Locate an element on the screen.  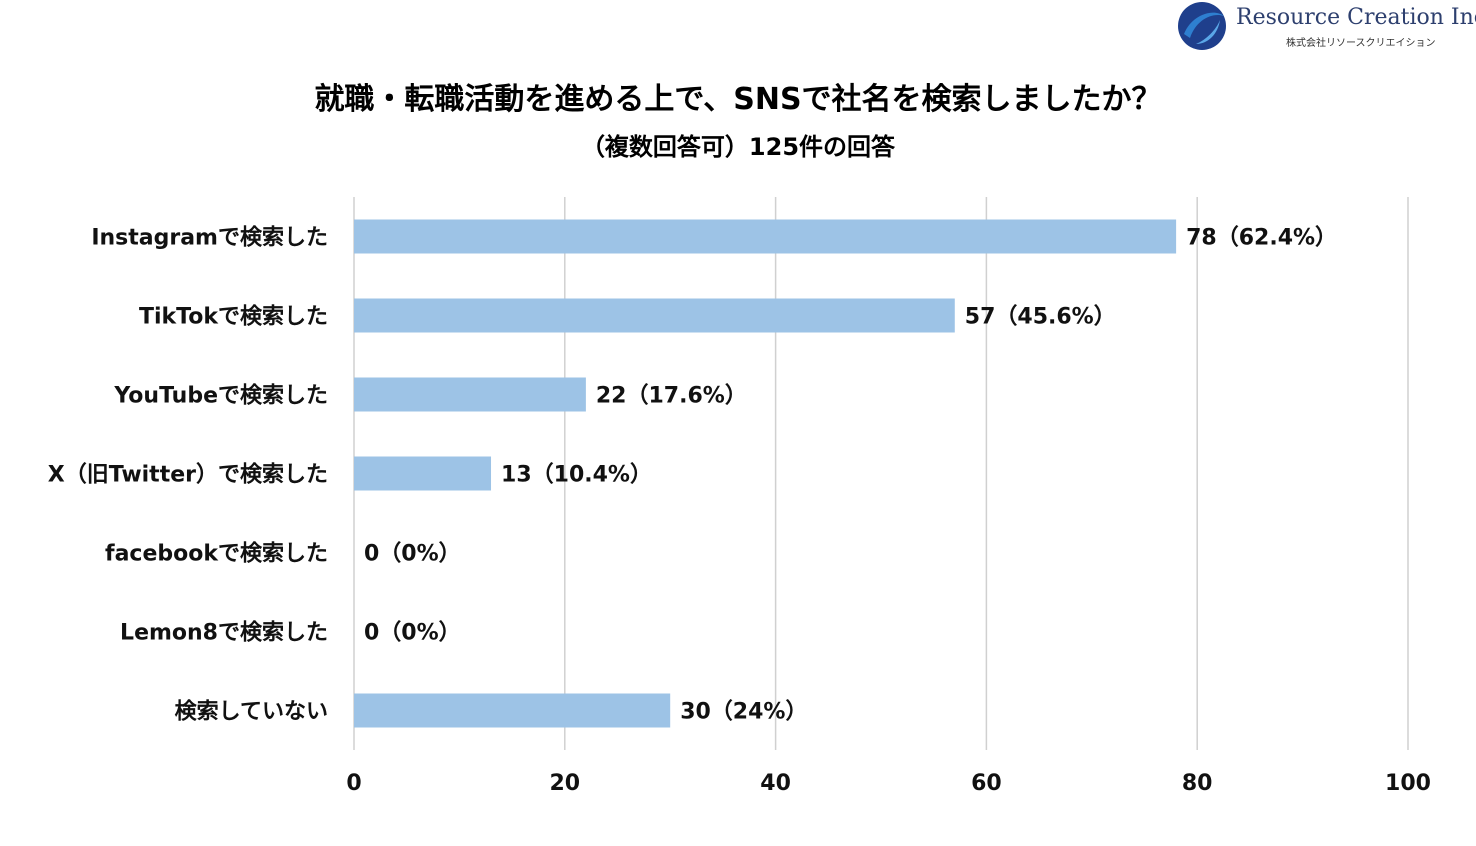
chart-subtitle: （複数回答可）125件の回答 is located at coordinates (738, 147).